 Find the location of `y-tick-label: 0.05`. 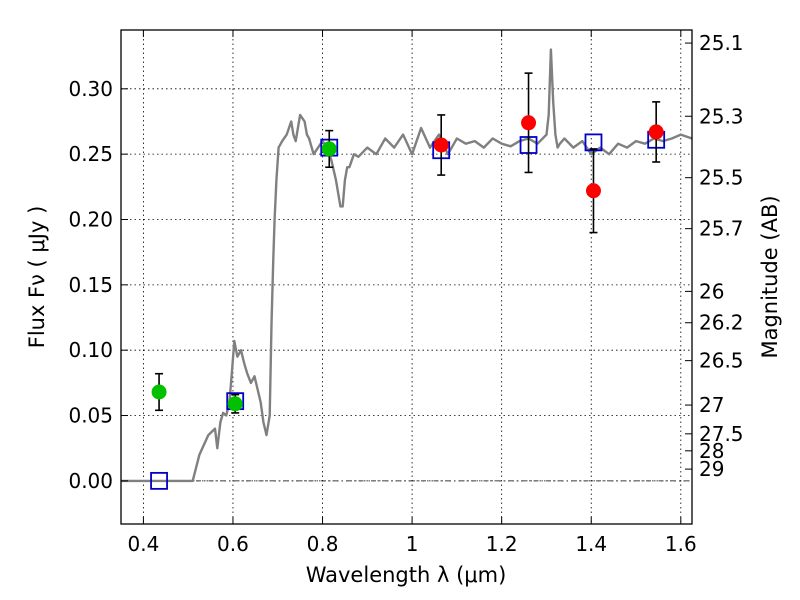

y-tick-label: 0.05 is located at coordinates (90, 416).